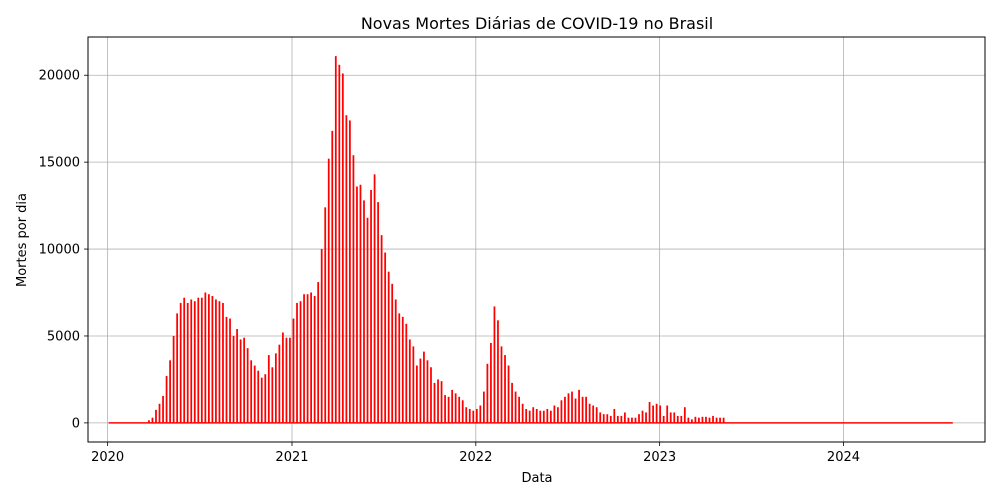 This screenshot has height=500, width=1000. What do you see at coordinates (659, 457) in the screenshot?
I see `x-tick-label: 2023` at bounding box center [659, 457].